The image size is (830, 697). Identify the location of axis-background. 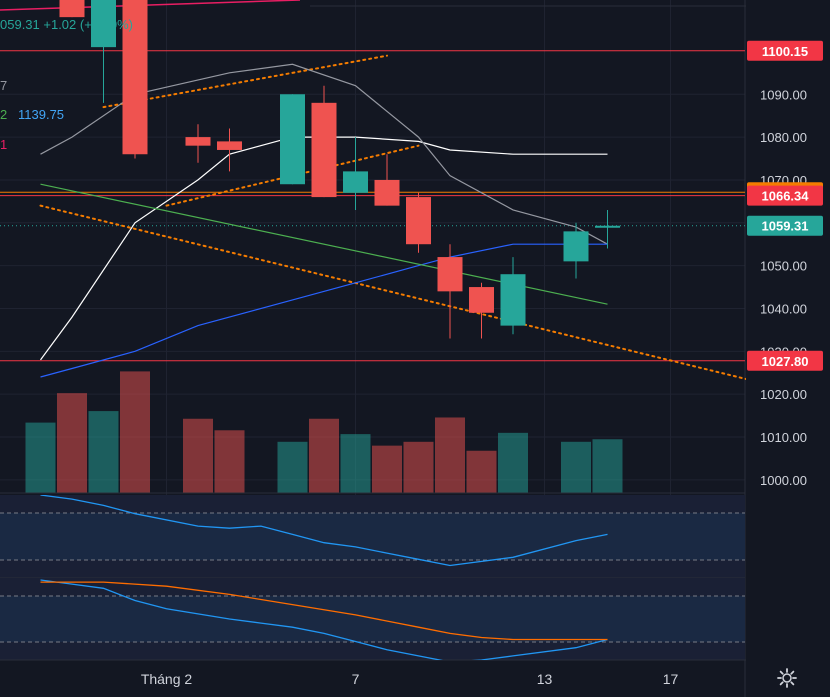
(788, 348).